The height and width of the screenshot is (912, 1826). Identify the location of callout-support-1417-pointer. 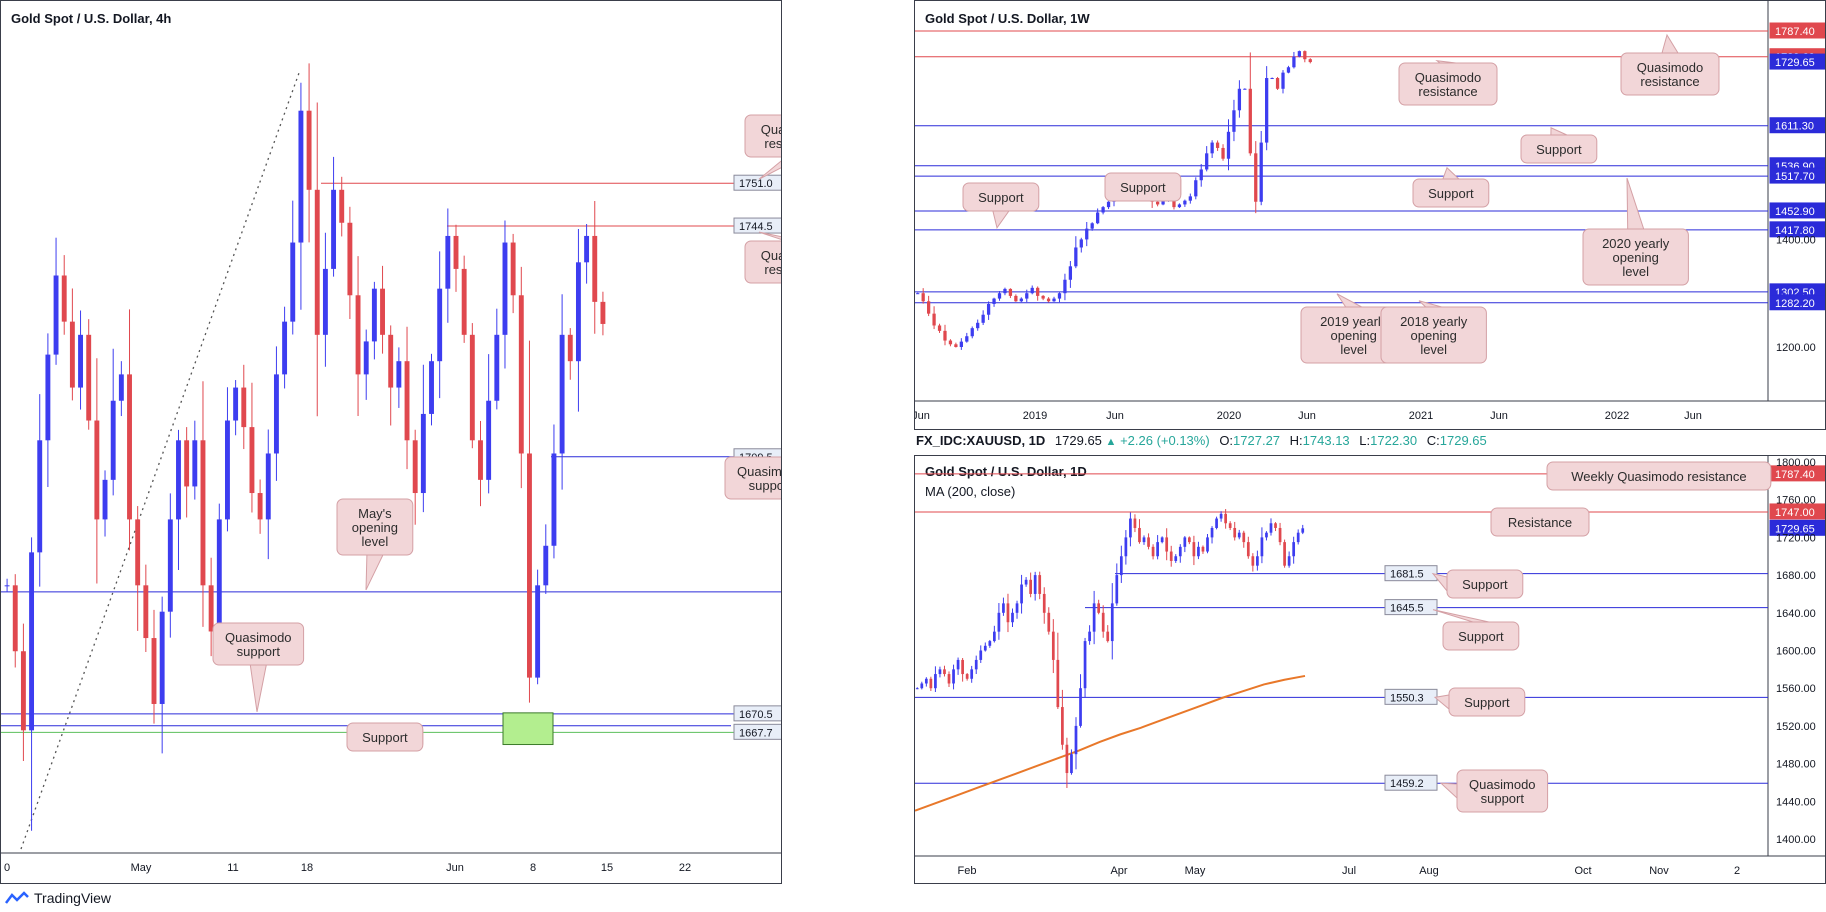
(1001, 220).